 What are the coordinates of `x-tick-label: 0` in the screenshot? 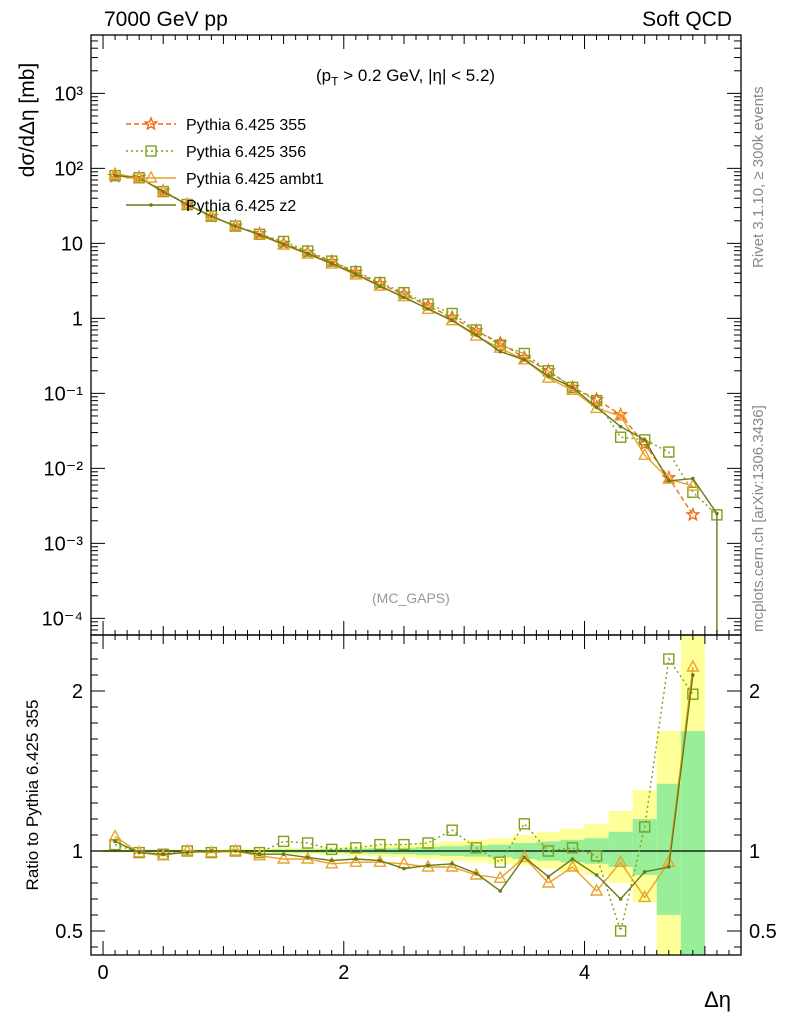 It's located at (102, 973).